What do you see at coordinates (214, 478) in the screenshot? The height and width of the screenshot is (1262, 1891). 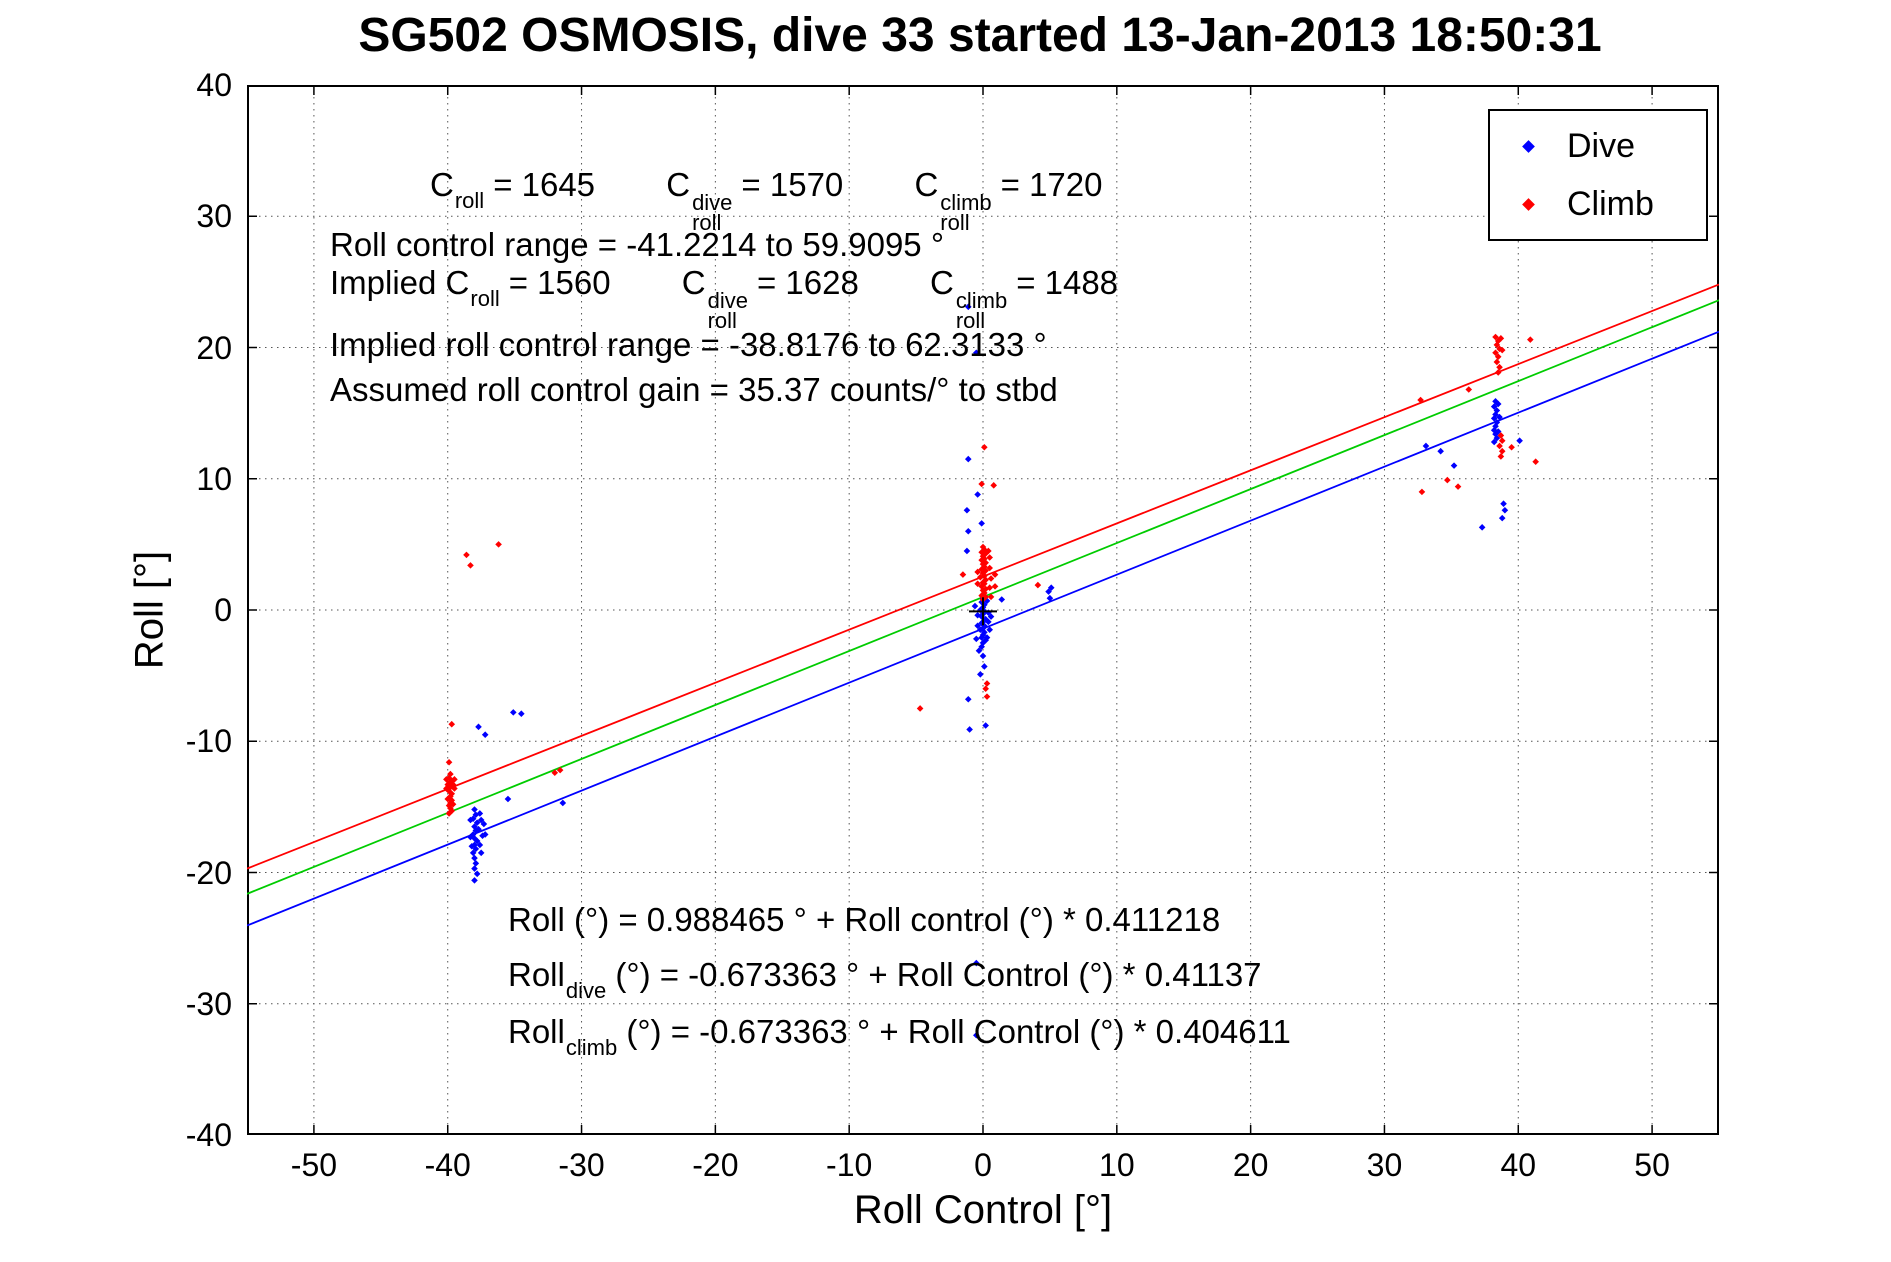 I see `y-tick-label: 10` at bounding box center [214, 478].